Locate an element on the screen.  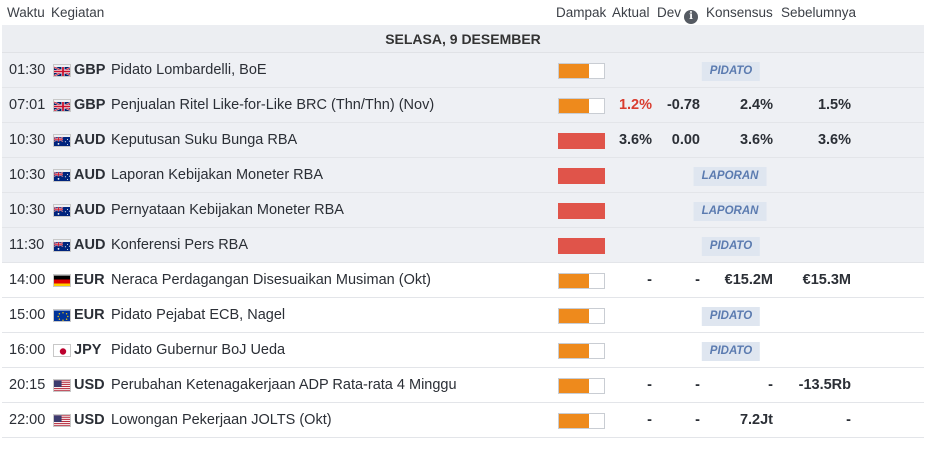
info-icon: i is located at coordinates (691, 17).